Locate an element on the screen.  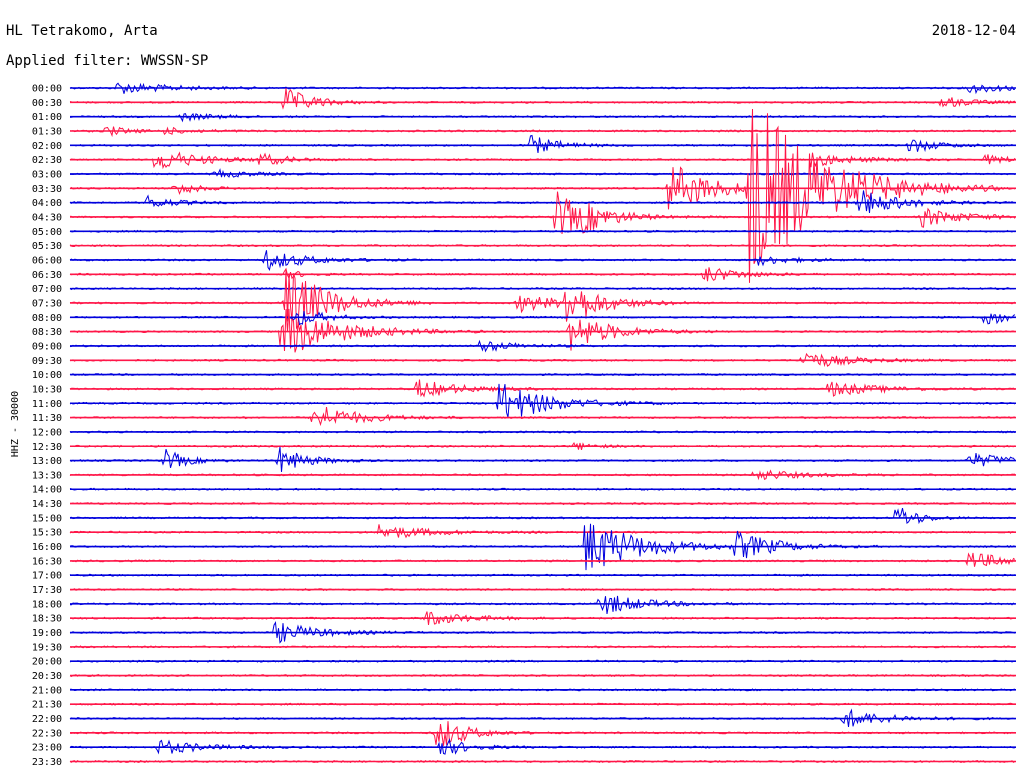
y-axis-label: HHZ - 30000 is located at coordinates (15, 424).